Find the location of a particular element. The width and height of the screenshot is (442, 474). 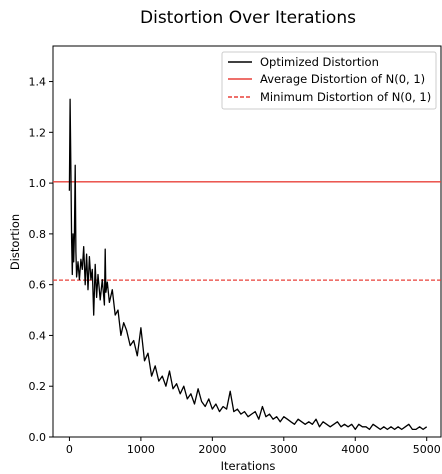

y-tick-label: 1.4 is located at coordinates (38, 82).